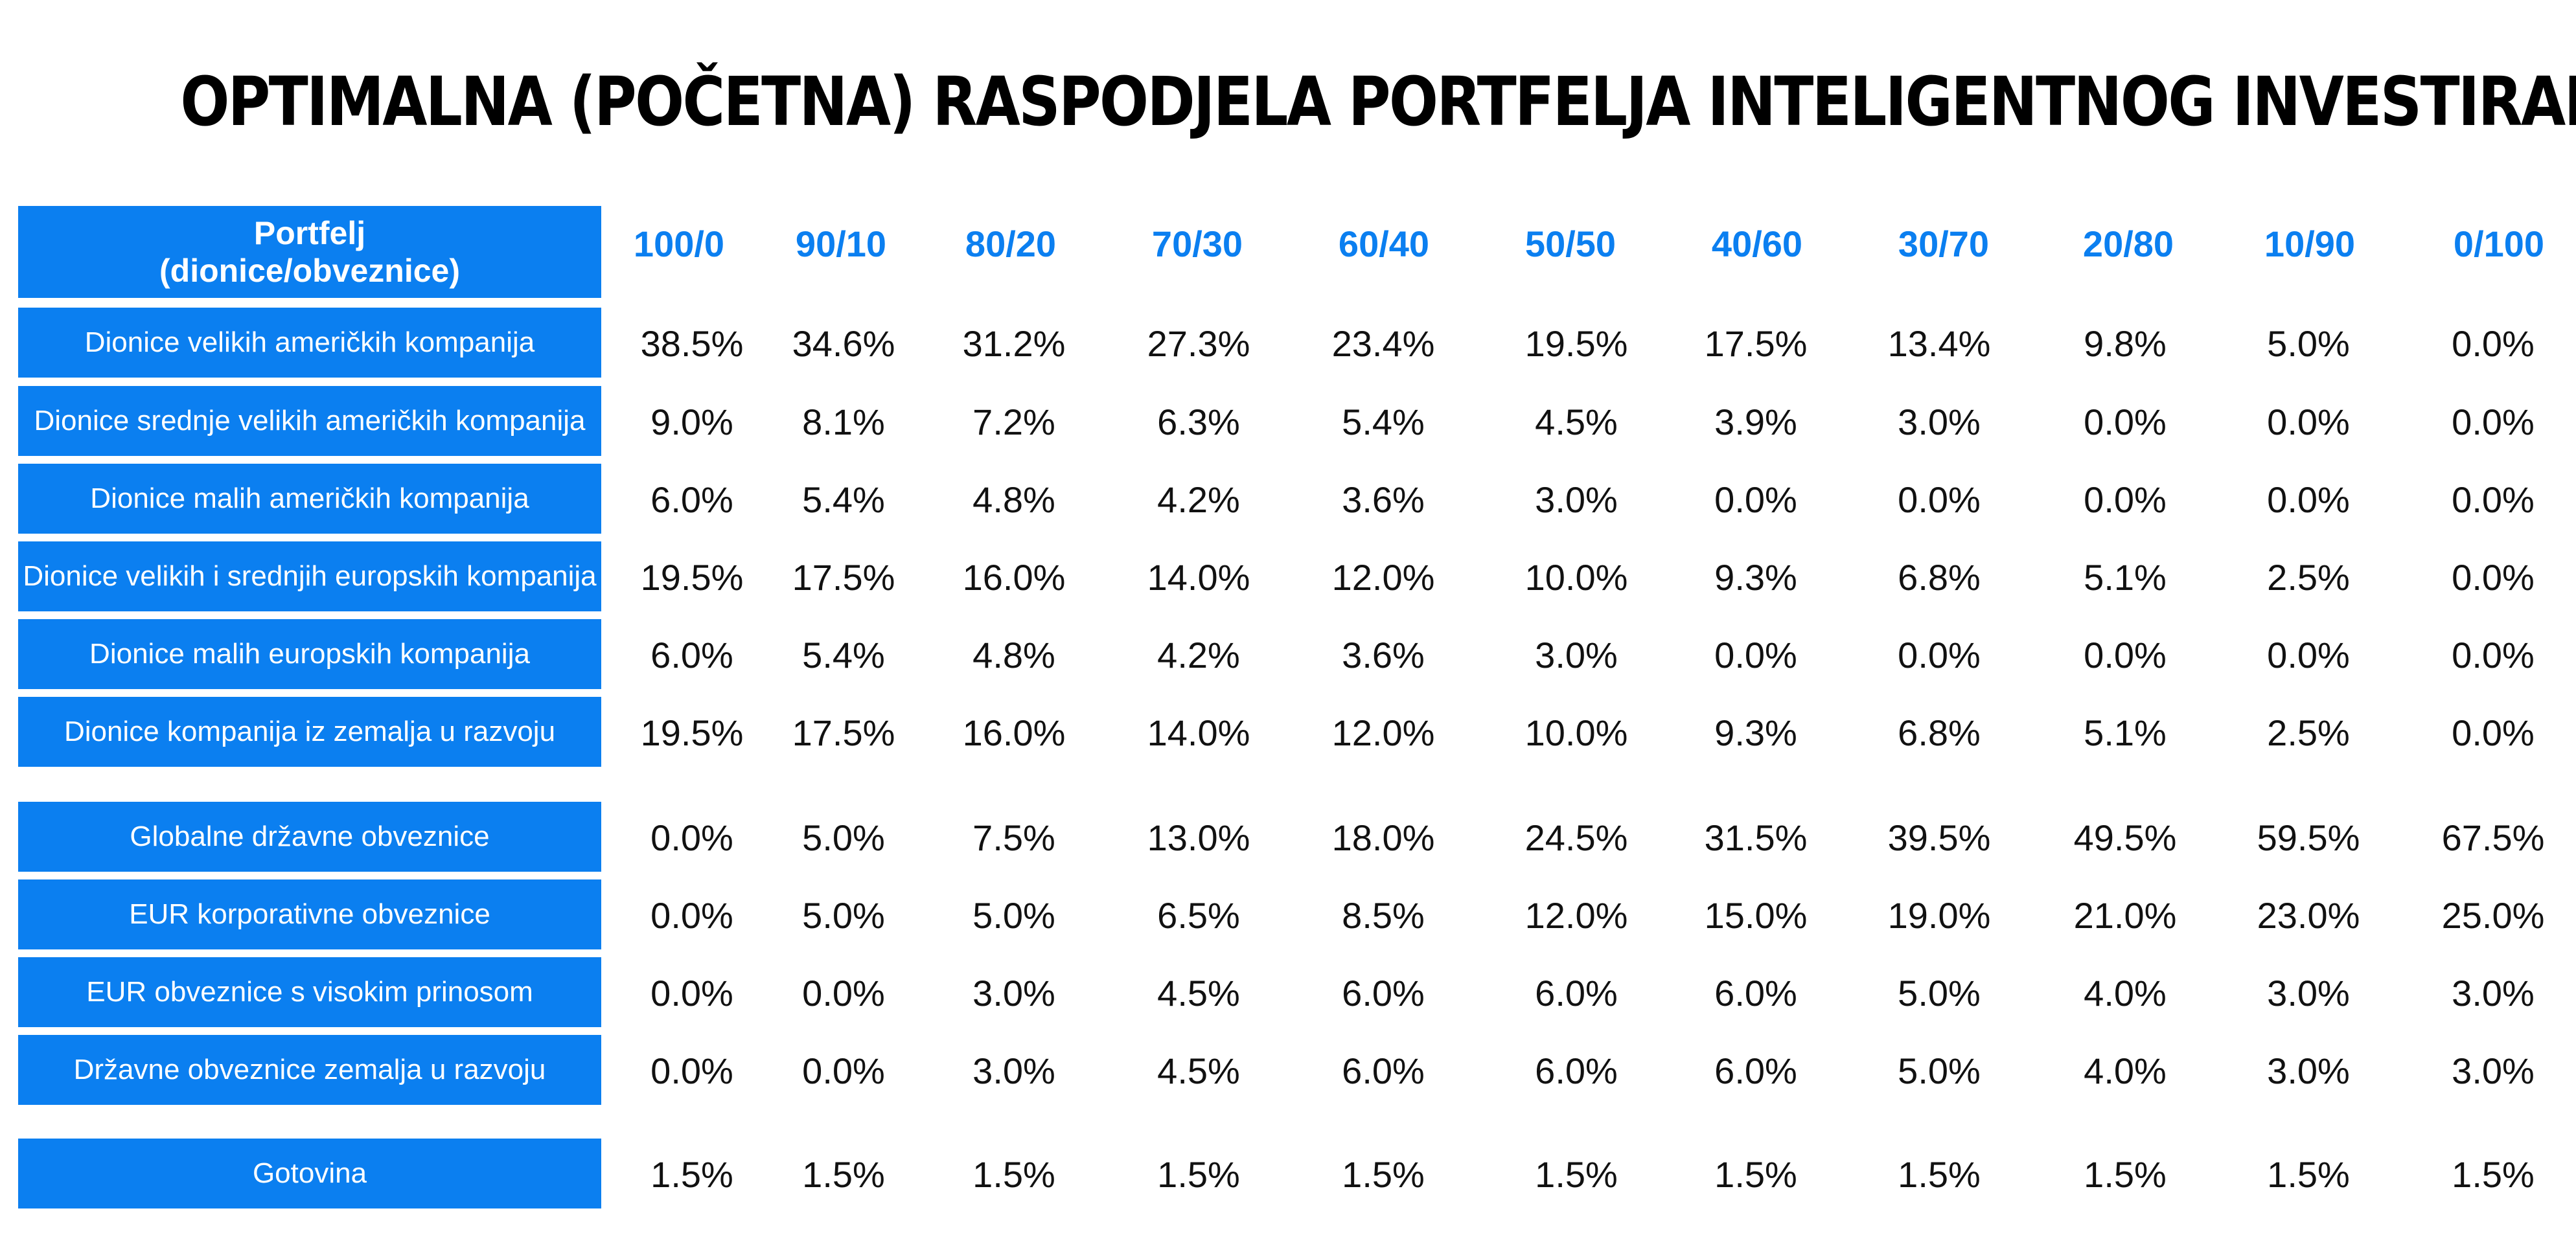 This screenshot has height=1259, width=2576. I want to click on row-label: Dionice velikih američkih kompanija, so click(309, 343).